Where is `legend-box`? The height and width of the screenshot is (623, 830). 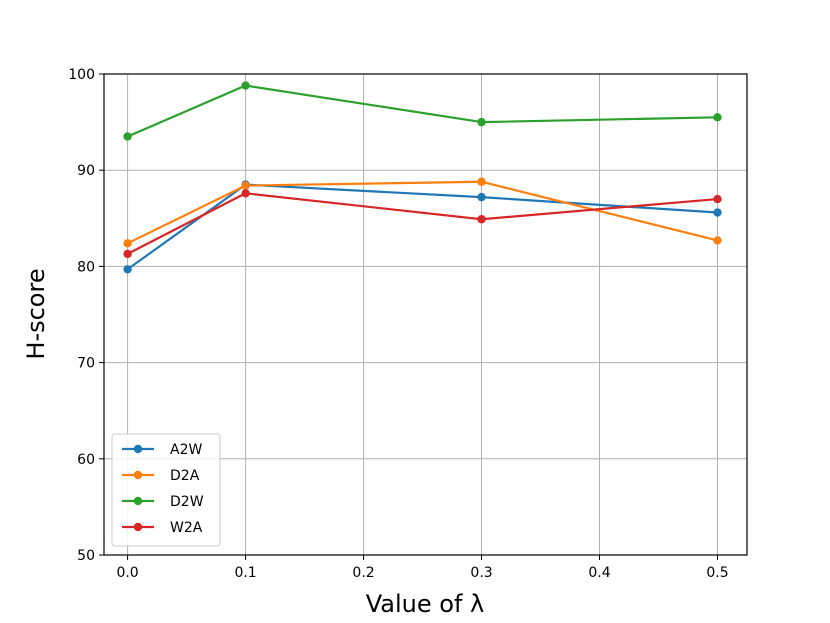
legend-box is located at coordinates (166, 490).